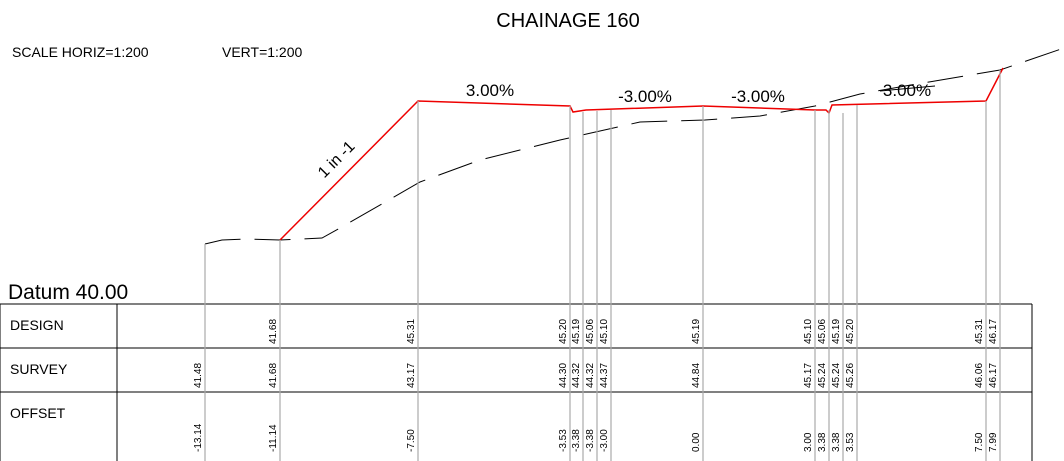  I want to click on row-label: OFFSET, so click(38, 413).